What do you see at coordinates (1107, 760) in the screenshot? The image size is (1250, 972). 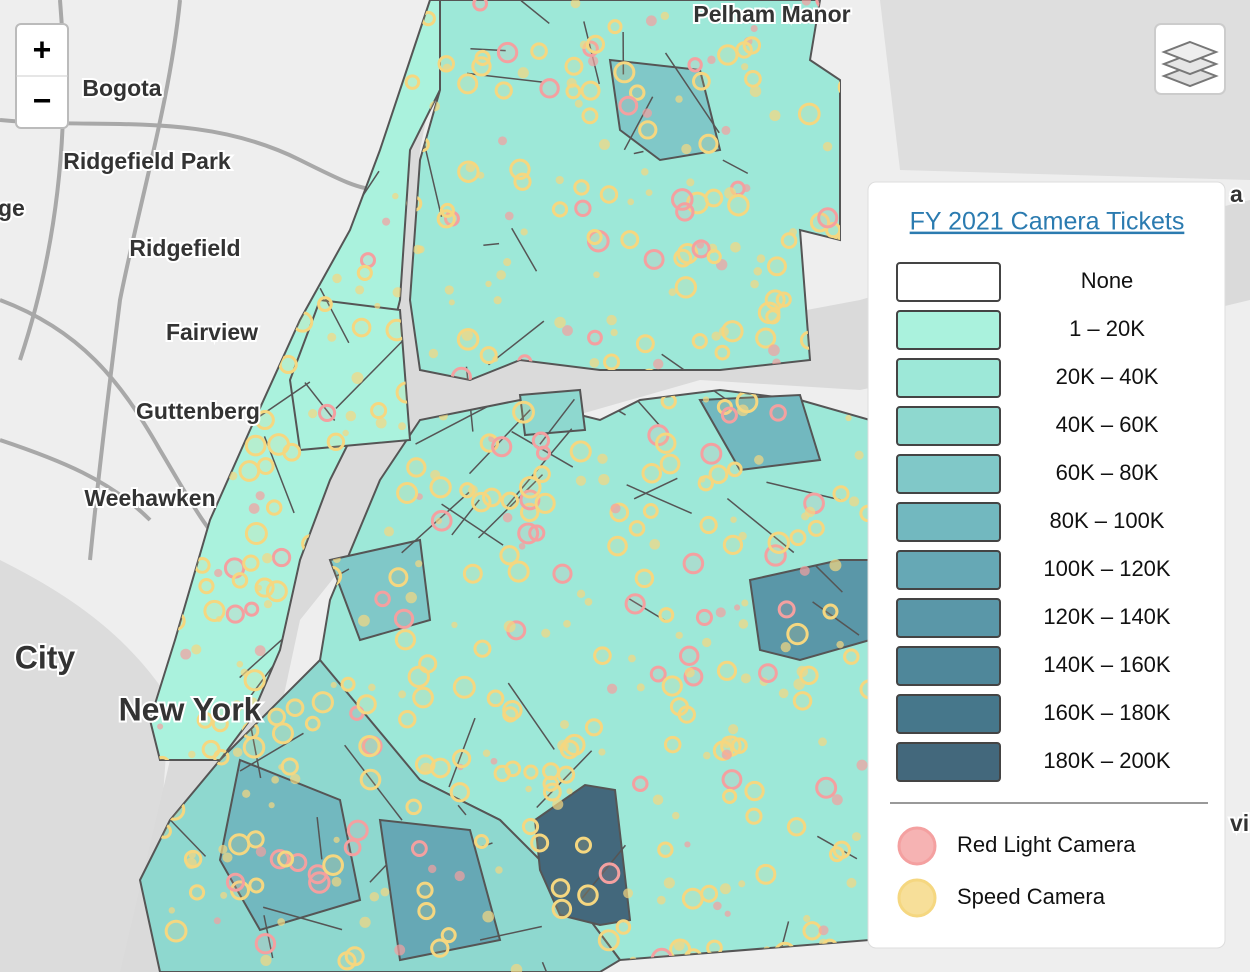 I see `legend-label: 180K – 200K` at bounding box center [1107, 760].